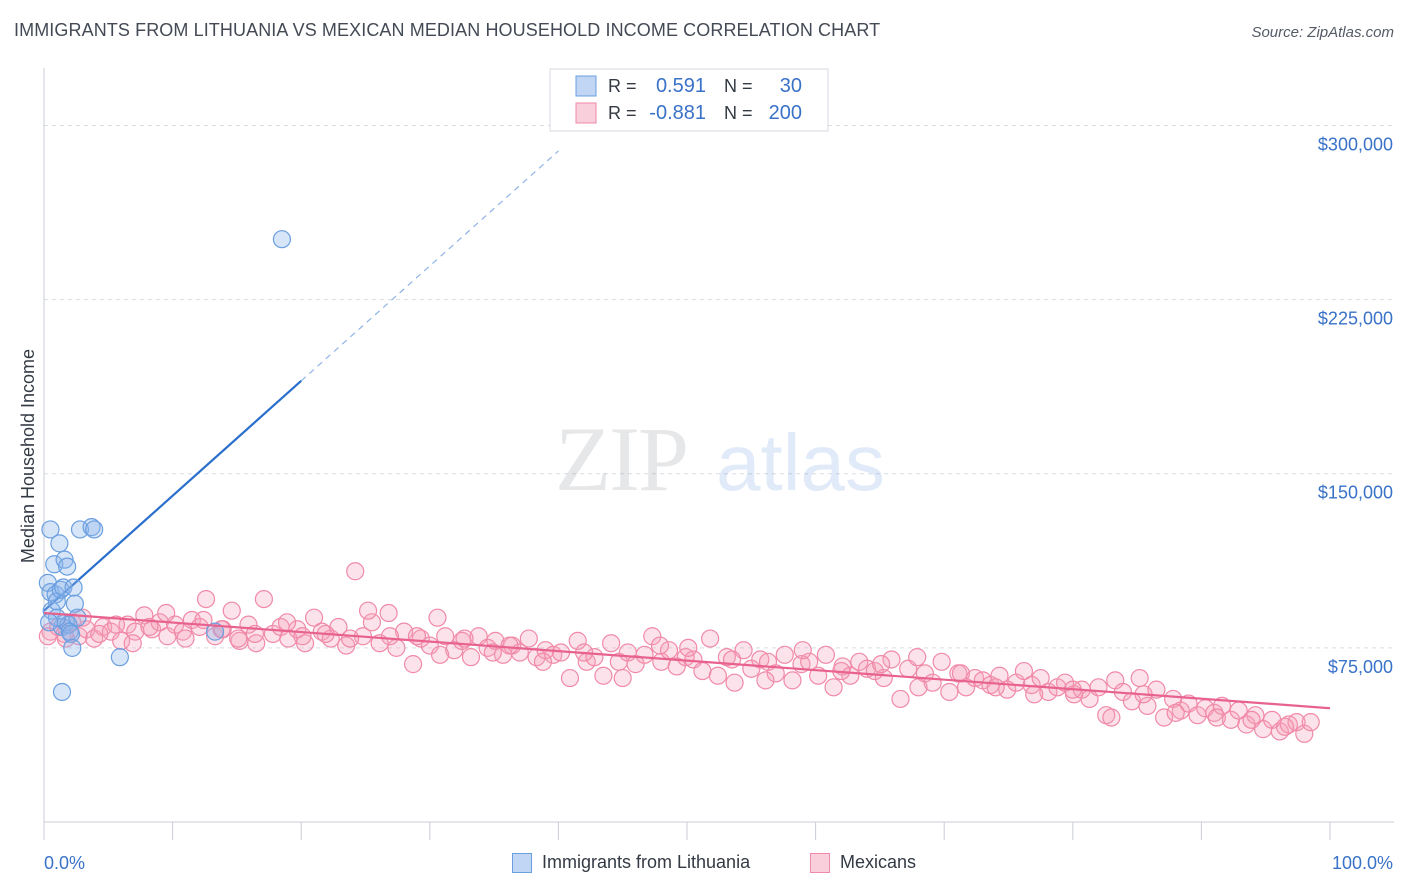 This screenshot has height=892, width=1406. I want to click on x-tick-label: 0.0%, so click(64, 863).